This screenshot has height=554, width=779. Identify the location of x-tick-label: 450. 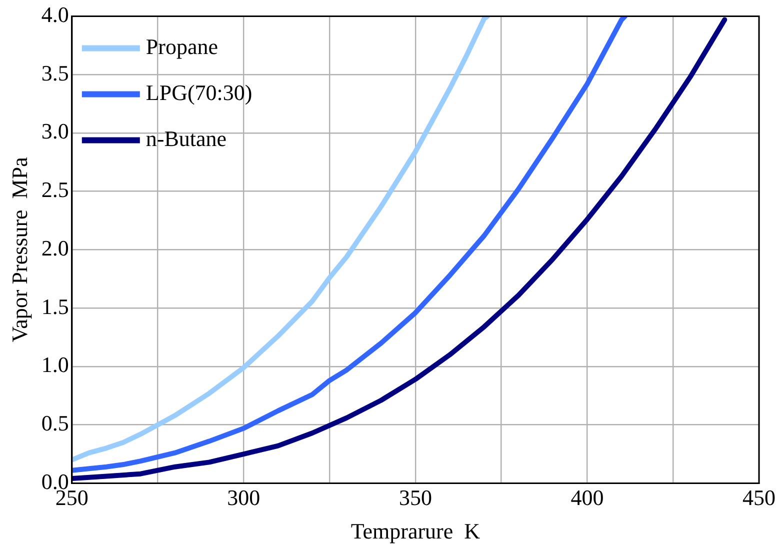
(759, 497).